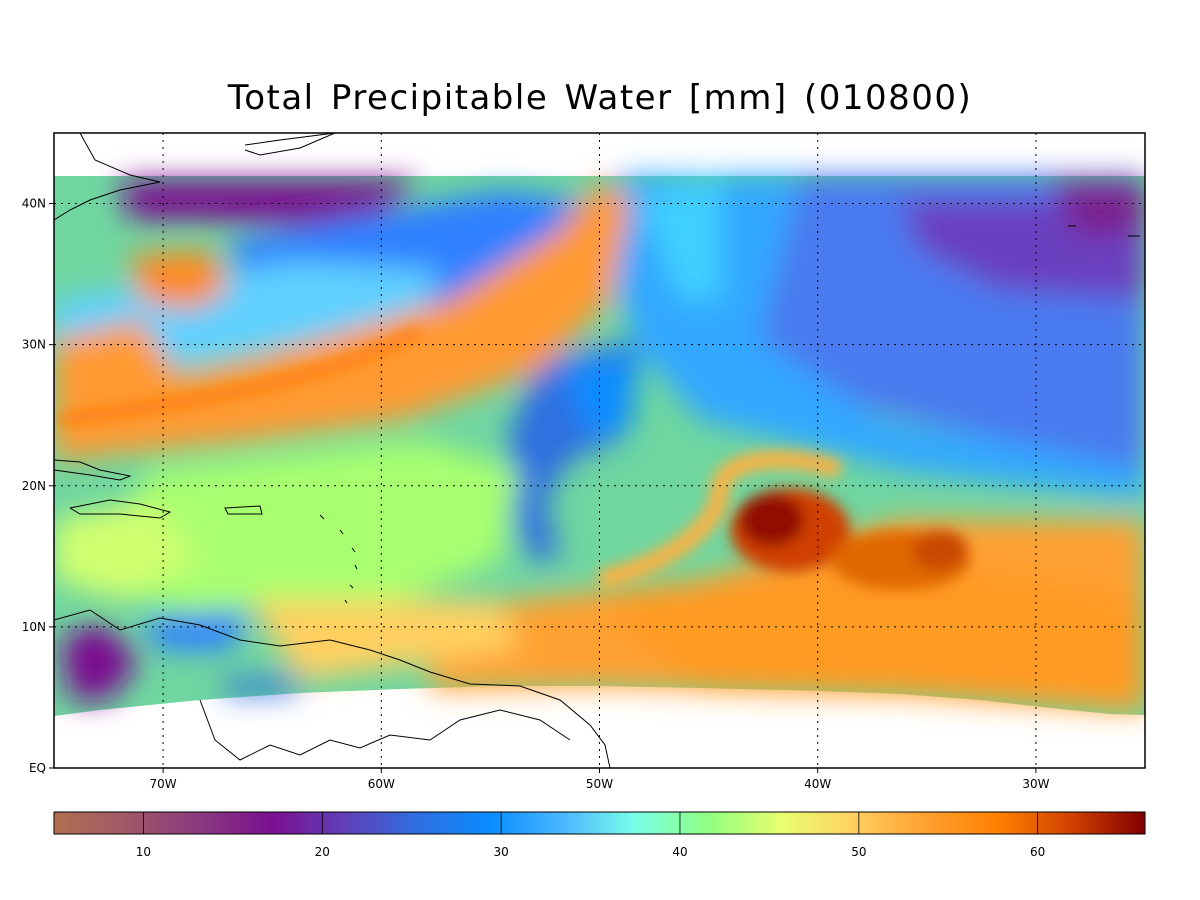  Describe the element at coordinates (600, 98) in the screenshot. I see `map-title: Total Precipitable Water [mm] (010800)` at that location.